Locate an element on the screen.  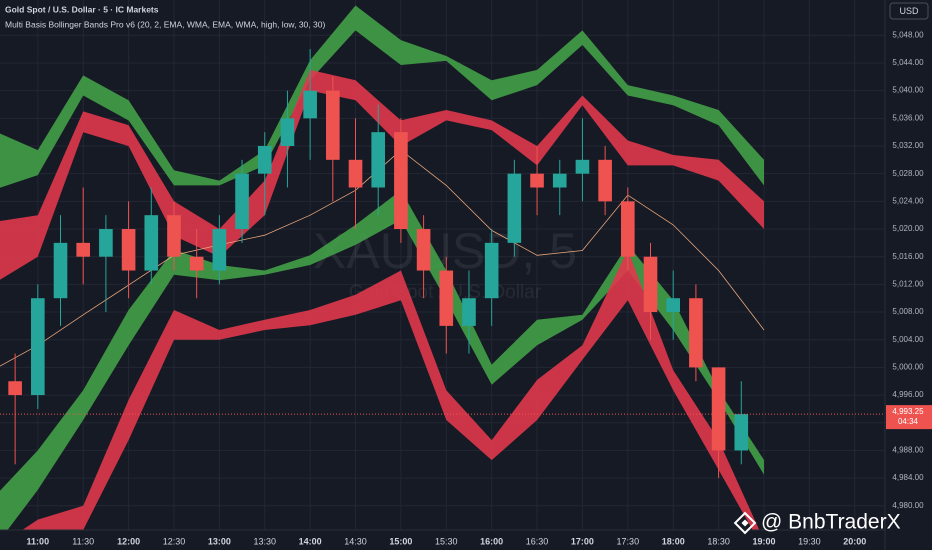
currency-box is located at coordinates (909, 11).